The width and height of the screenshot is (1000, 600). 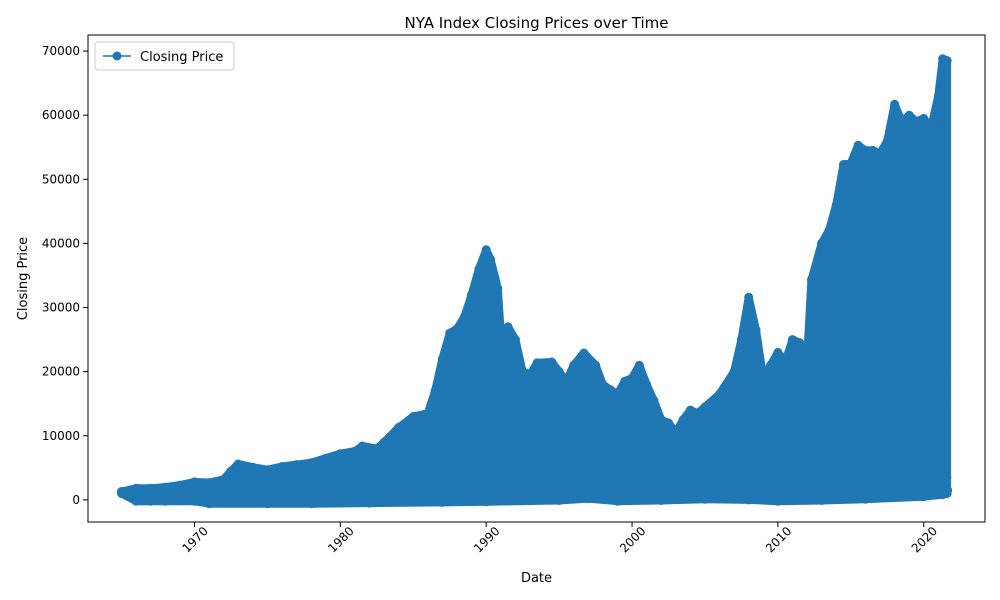 I want to click on y-tick-label: 70000, so click(x=61, y=51).